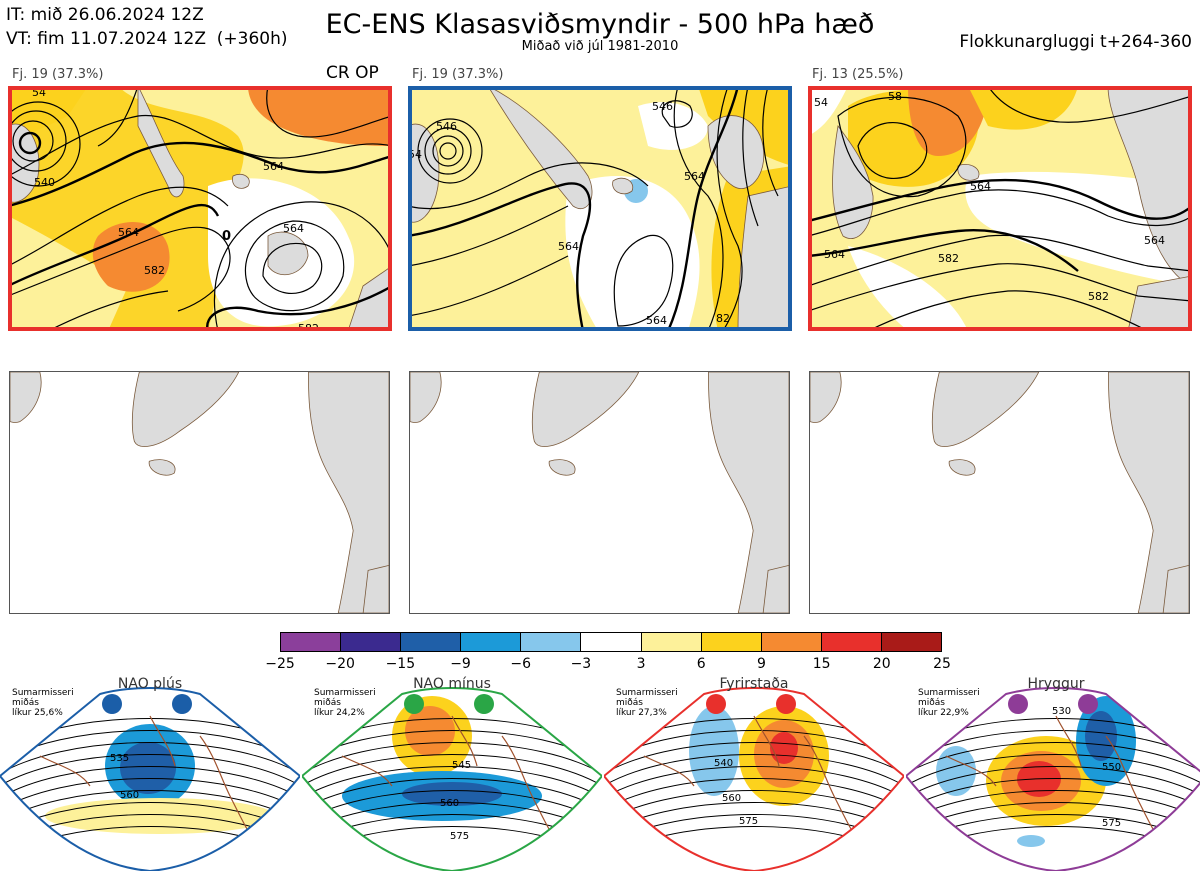 Image resolution: width=1200 pixels, height=871 pixels. I want to click on panel-1-label: Fj. 19 (37.3%), so click(58, 74).